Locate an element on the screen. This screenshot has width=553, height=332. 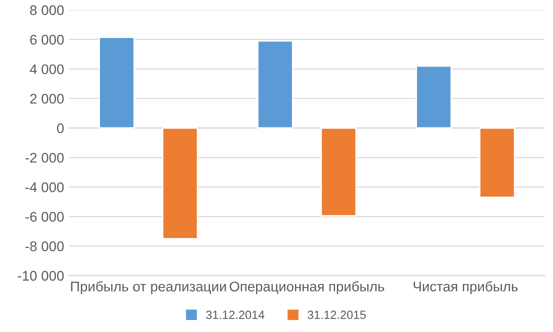
y-tick-label: 2 000 is located at coordinates (47, 99).